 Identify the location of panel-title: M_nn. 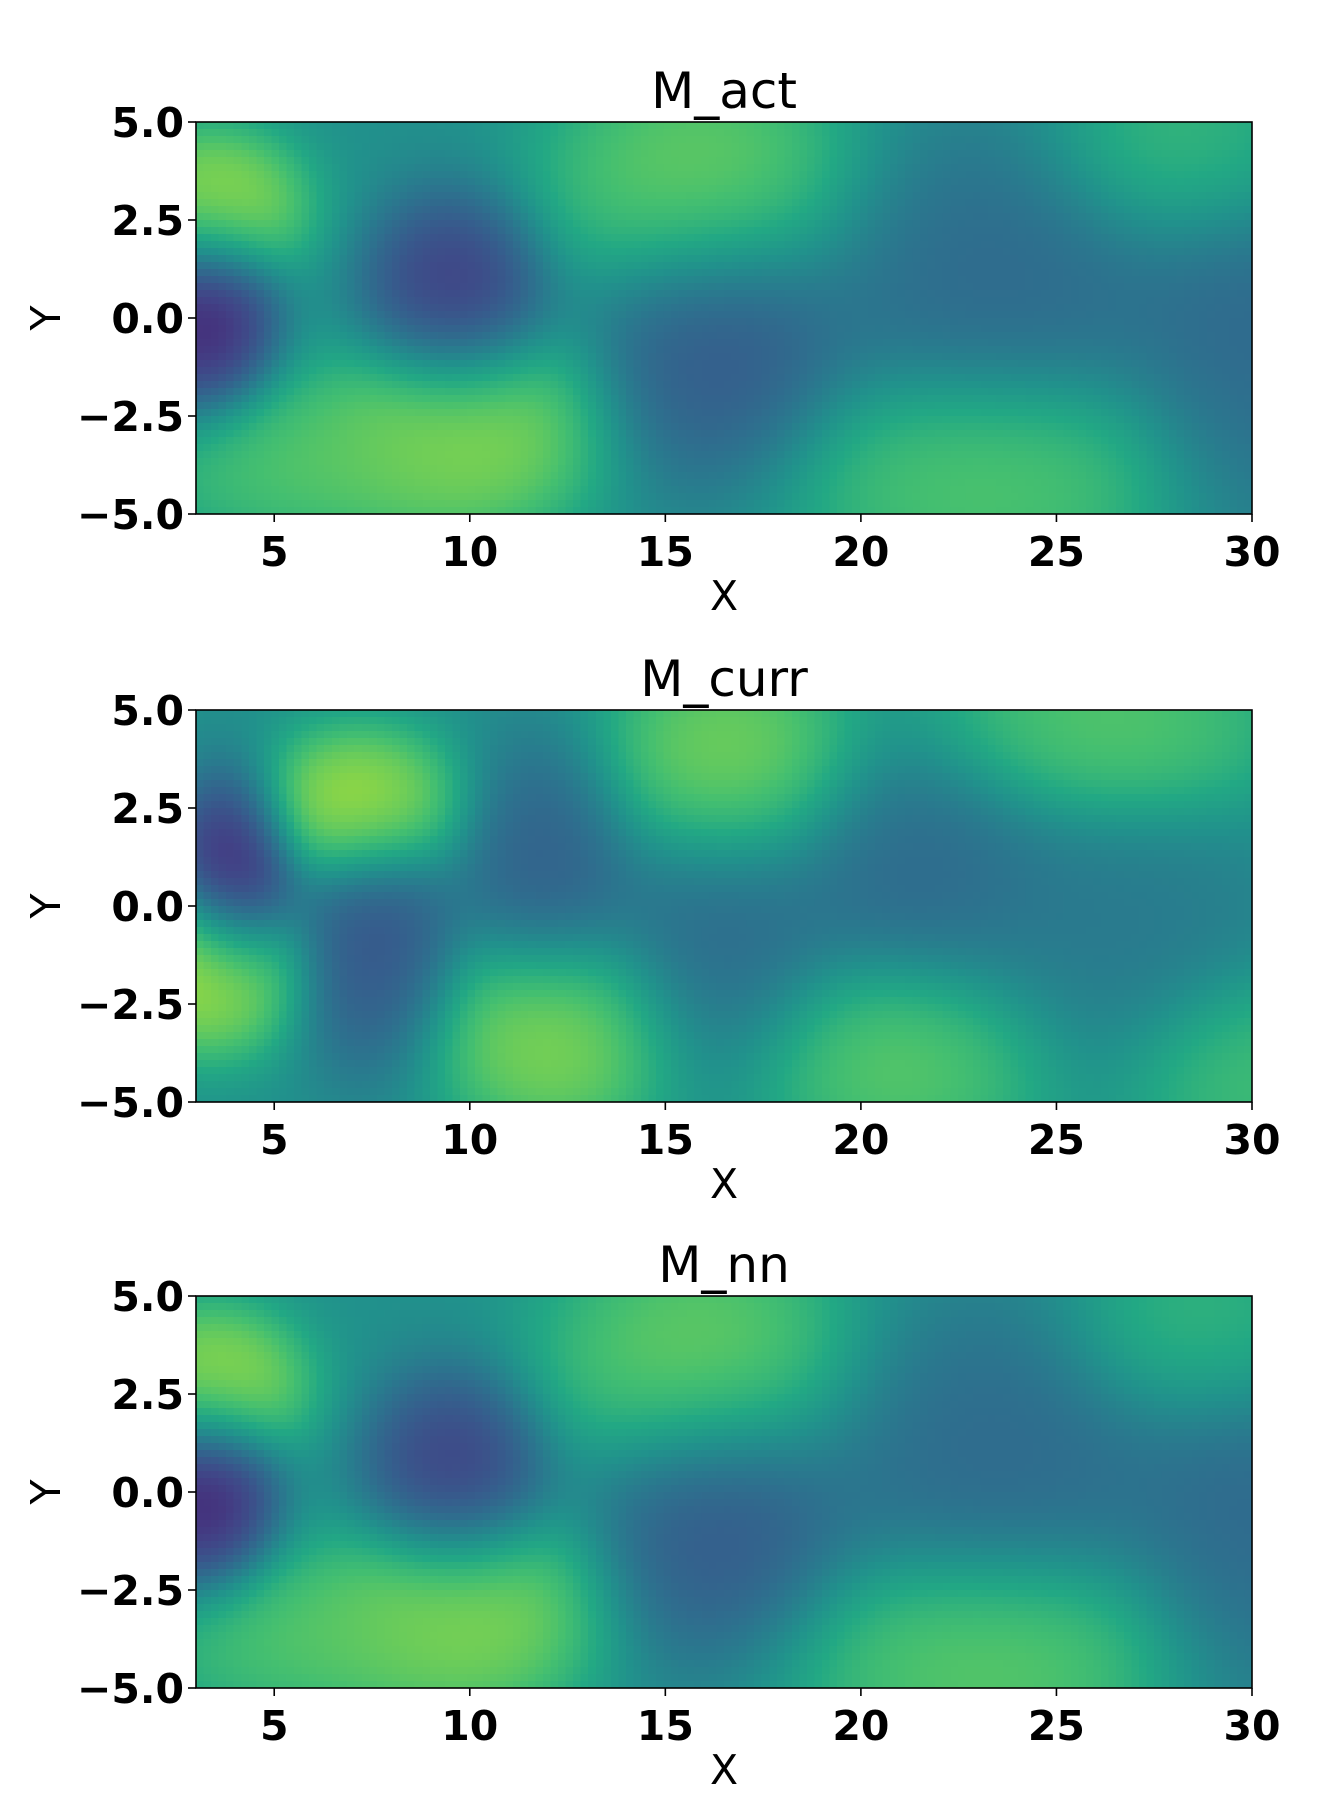
(724, 1265).